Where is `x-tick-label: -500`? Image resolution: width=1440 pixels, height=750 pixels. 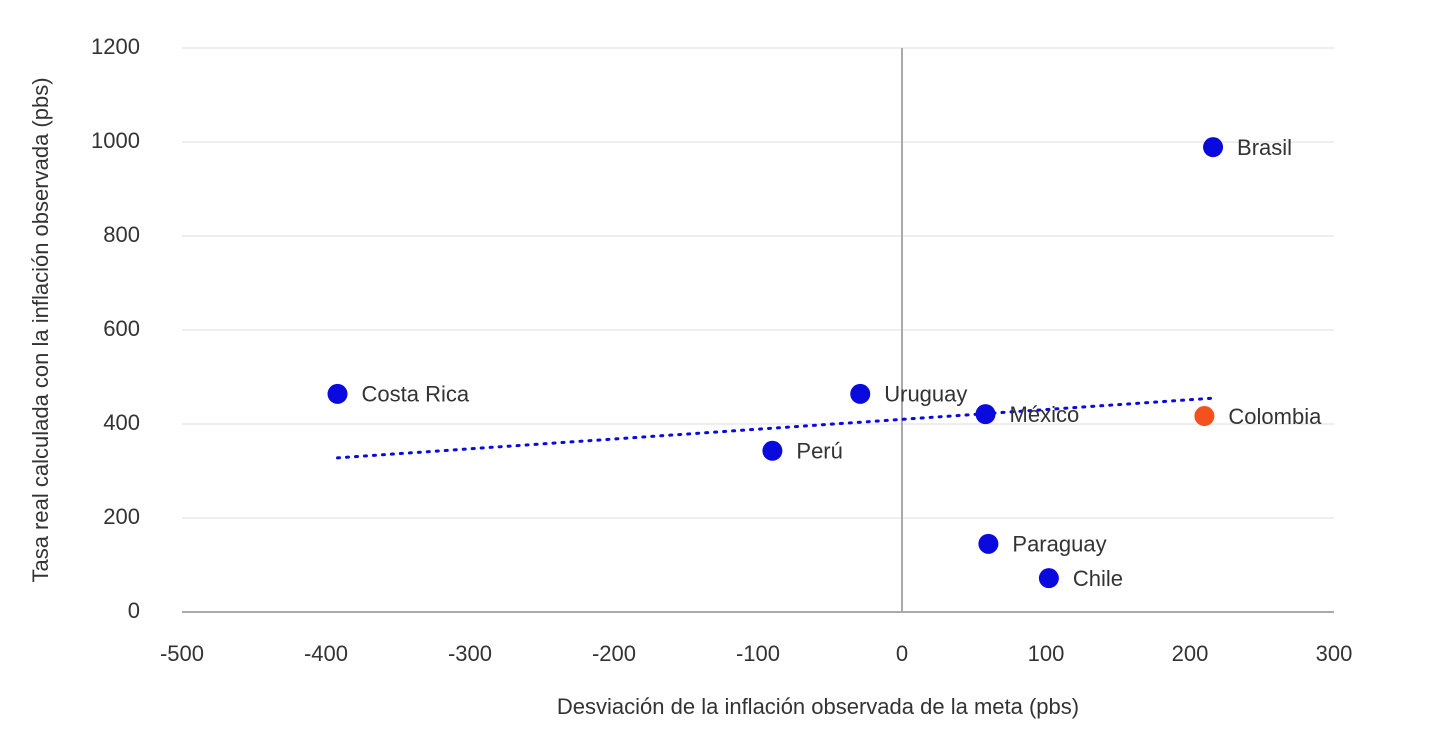
x-tick-label: -500 is located at coordinates (182, 653).